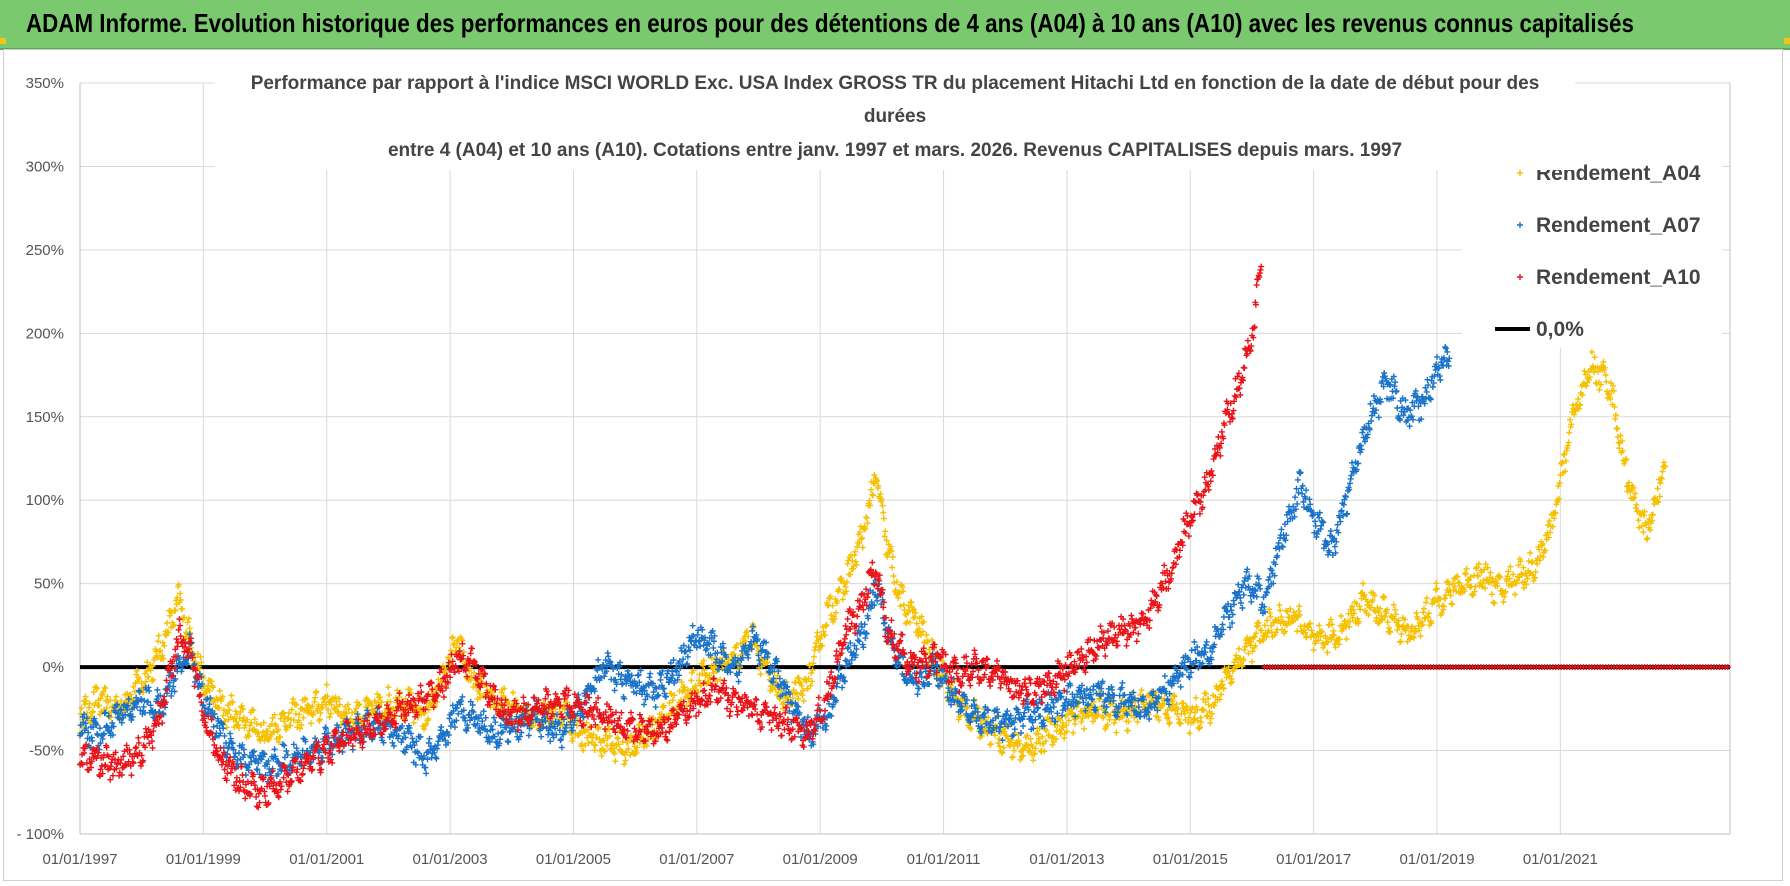 This screenshot has width=1790, height=886. What do you see at coordinates (696, 859) in the screenshot?
I see `x-tick-label: 01/01/2007` at bounding box center [696, 859].